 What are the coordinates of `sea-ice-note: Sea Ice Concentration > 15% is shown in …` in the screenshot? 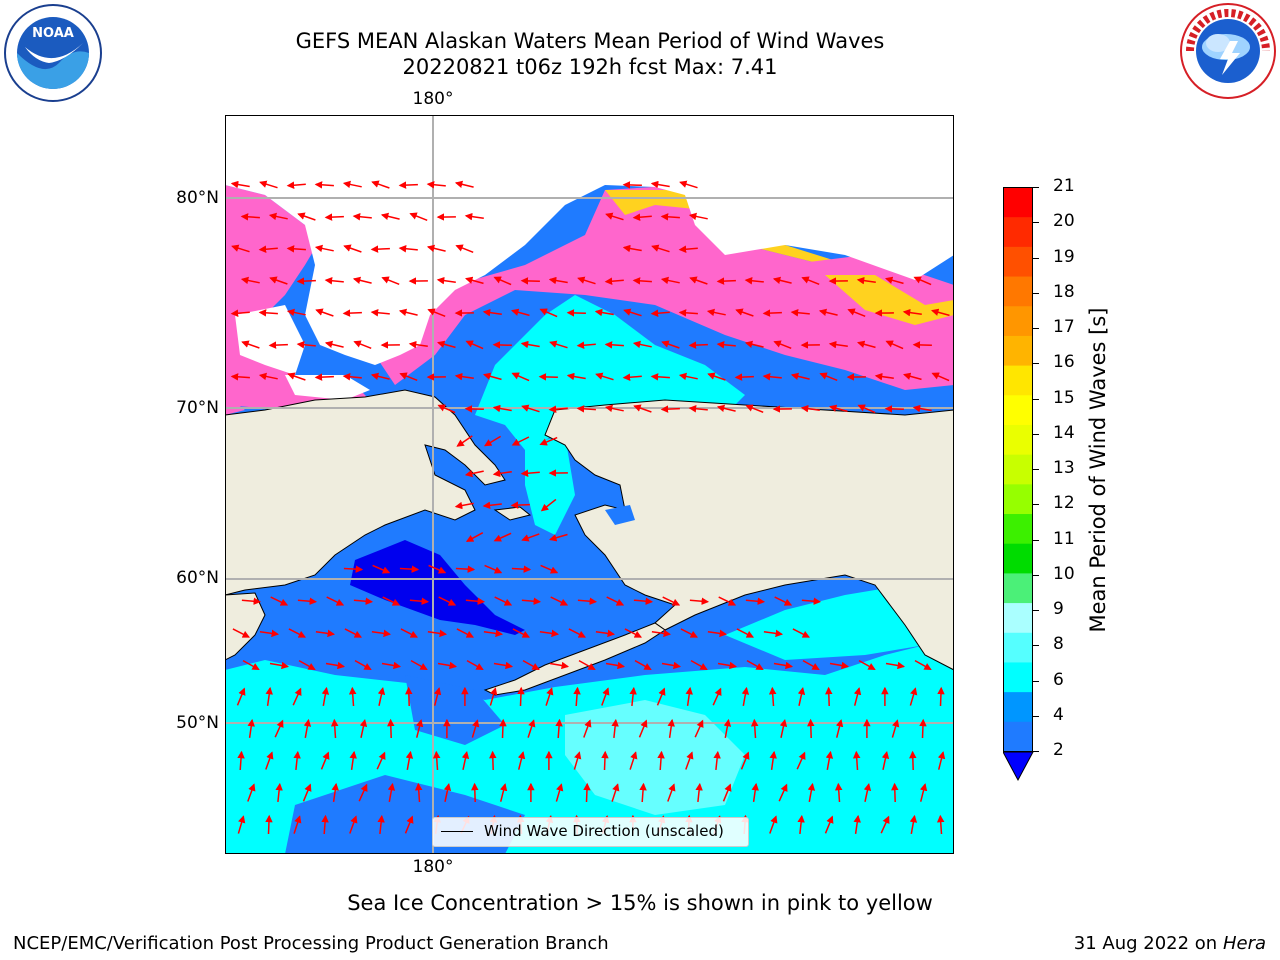 It's located at (640, 903).